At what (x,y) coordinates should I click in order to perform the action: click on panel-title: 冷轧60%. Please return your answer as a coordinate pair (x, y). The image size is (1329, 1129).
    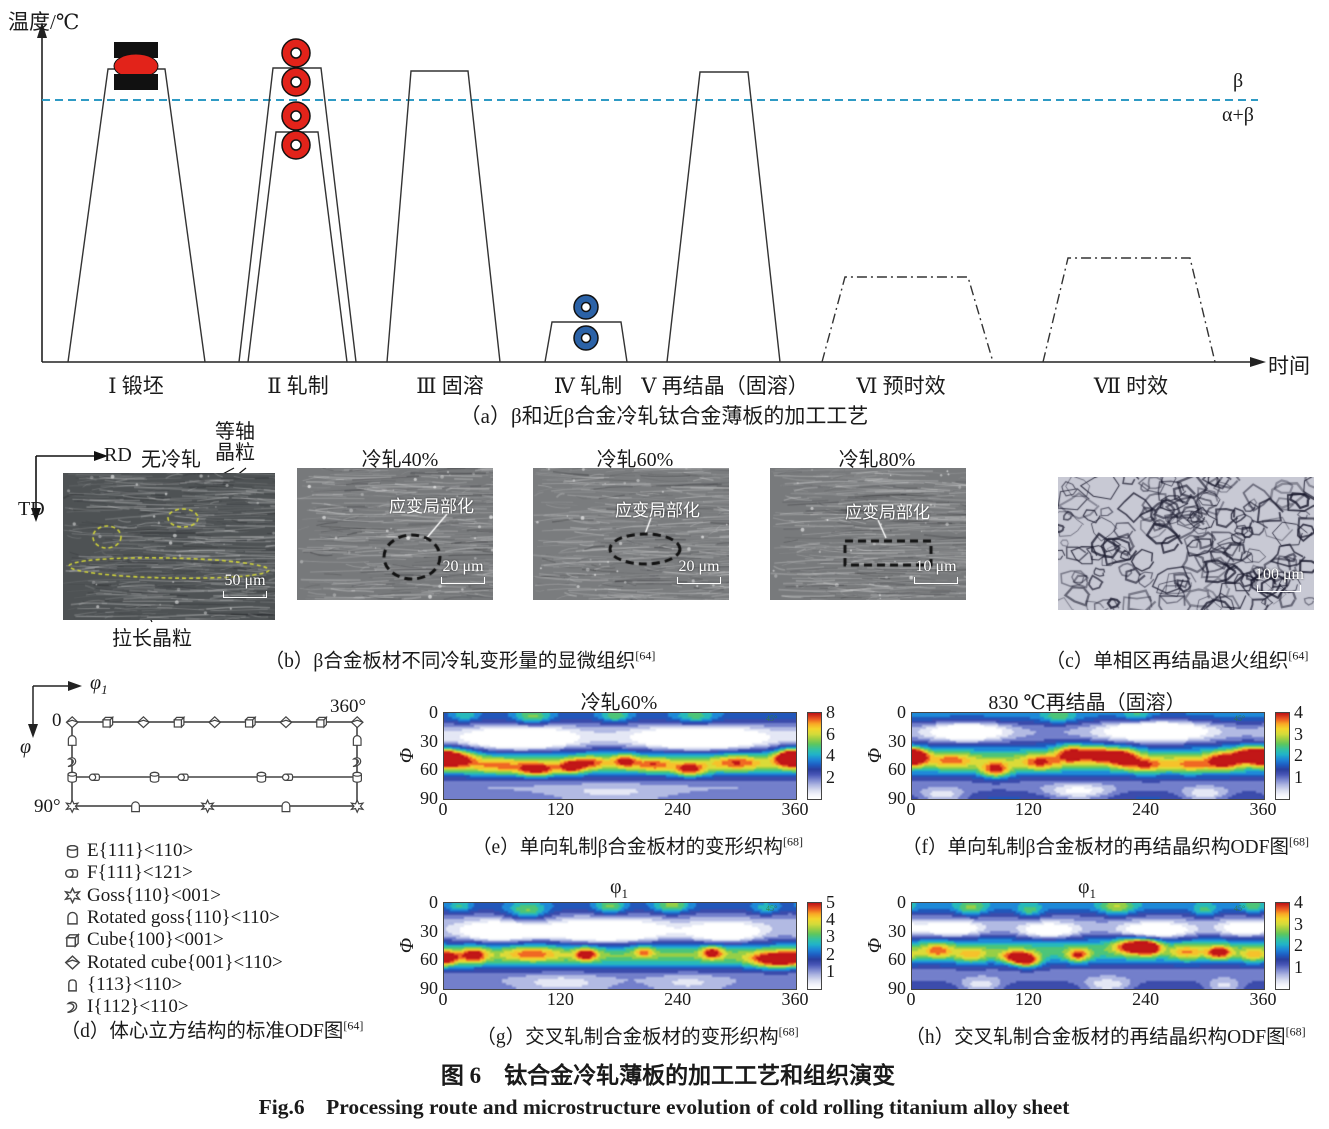
    Looking at the image, I should click on (619, 703).